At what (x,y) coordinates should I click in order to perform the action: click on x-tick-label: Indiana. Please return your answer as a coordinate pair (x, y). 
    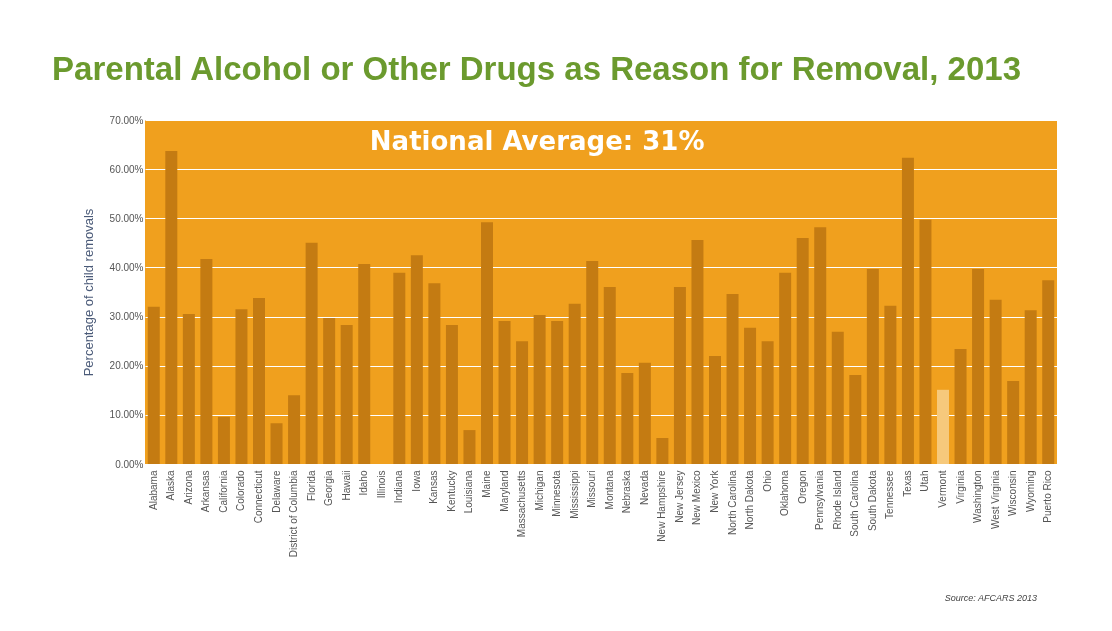
    Looking at the image, I should click on (399, 487).